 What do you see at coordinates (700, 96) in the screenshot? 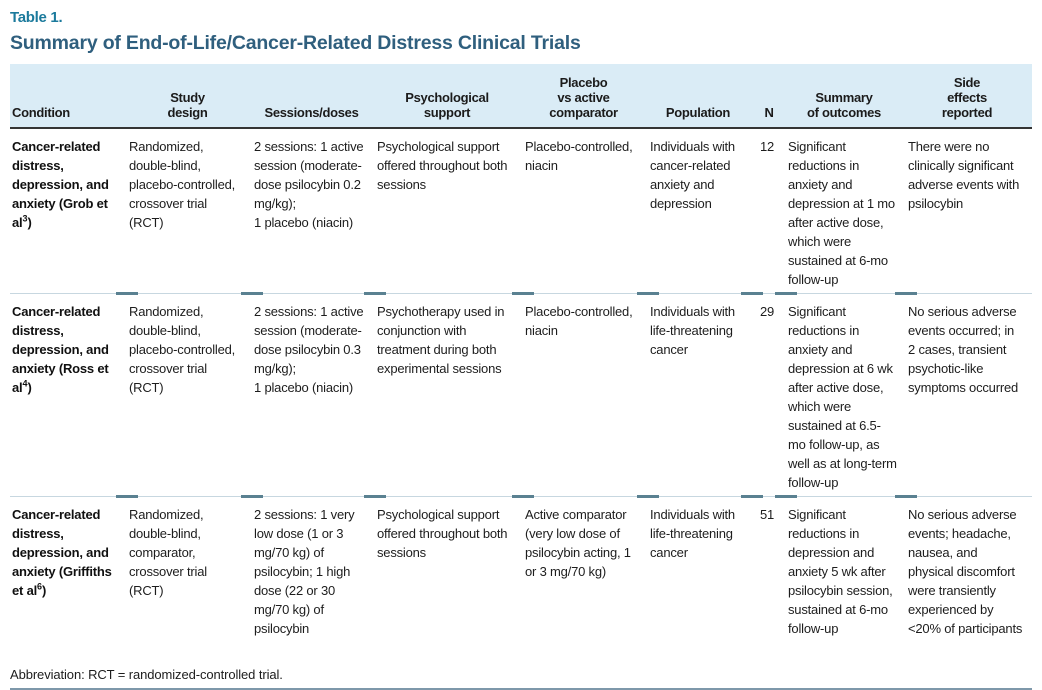
I see `column-header-population: Population` at bounding box center [700, 96].